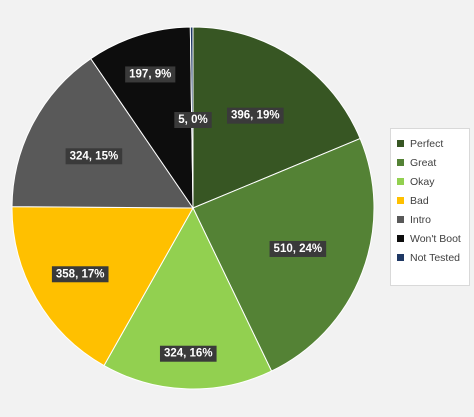  I want to click on svg-text: 324, 15%, so click(94, 156).